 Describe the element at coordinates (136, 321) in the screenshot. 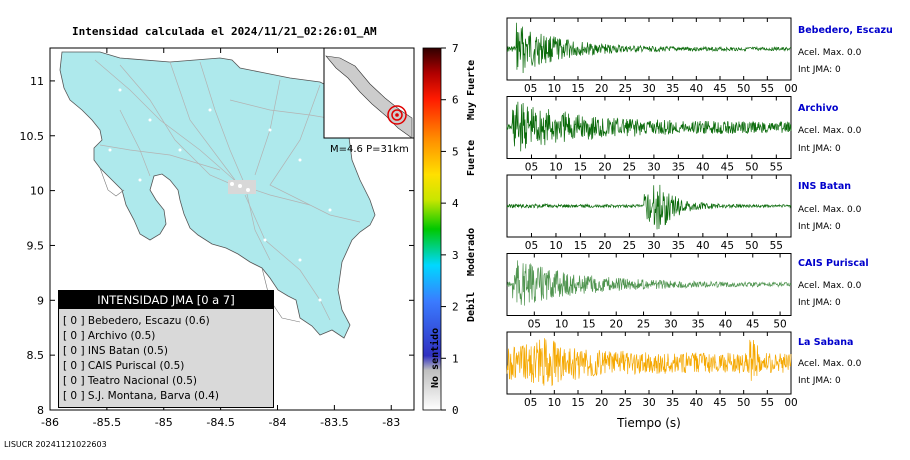

I see `legend-entry: [ 0 ] Bebedero, Escazu (0.6)` at that location.